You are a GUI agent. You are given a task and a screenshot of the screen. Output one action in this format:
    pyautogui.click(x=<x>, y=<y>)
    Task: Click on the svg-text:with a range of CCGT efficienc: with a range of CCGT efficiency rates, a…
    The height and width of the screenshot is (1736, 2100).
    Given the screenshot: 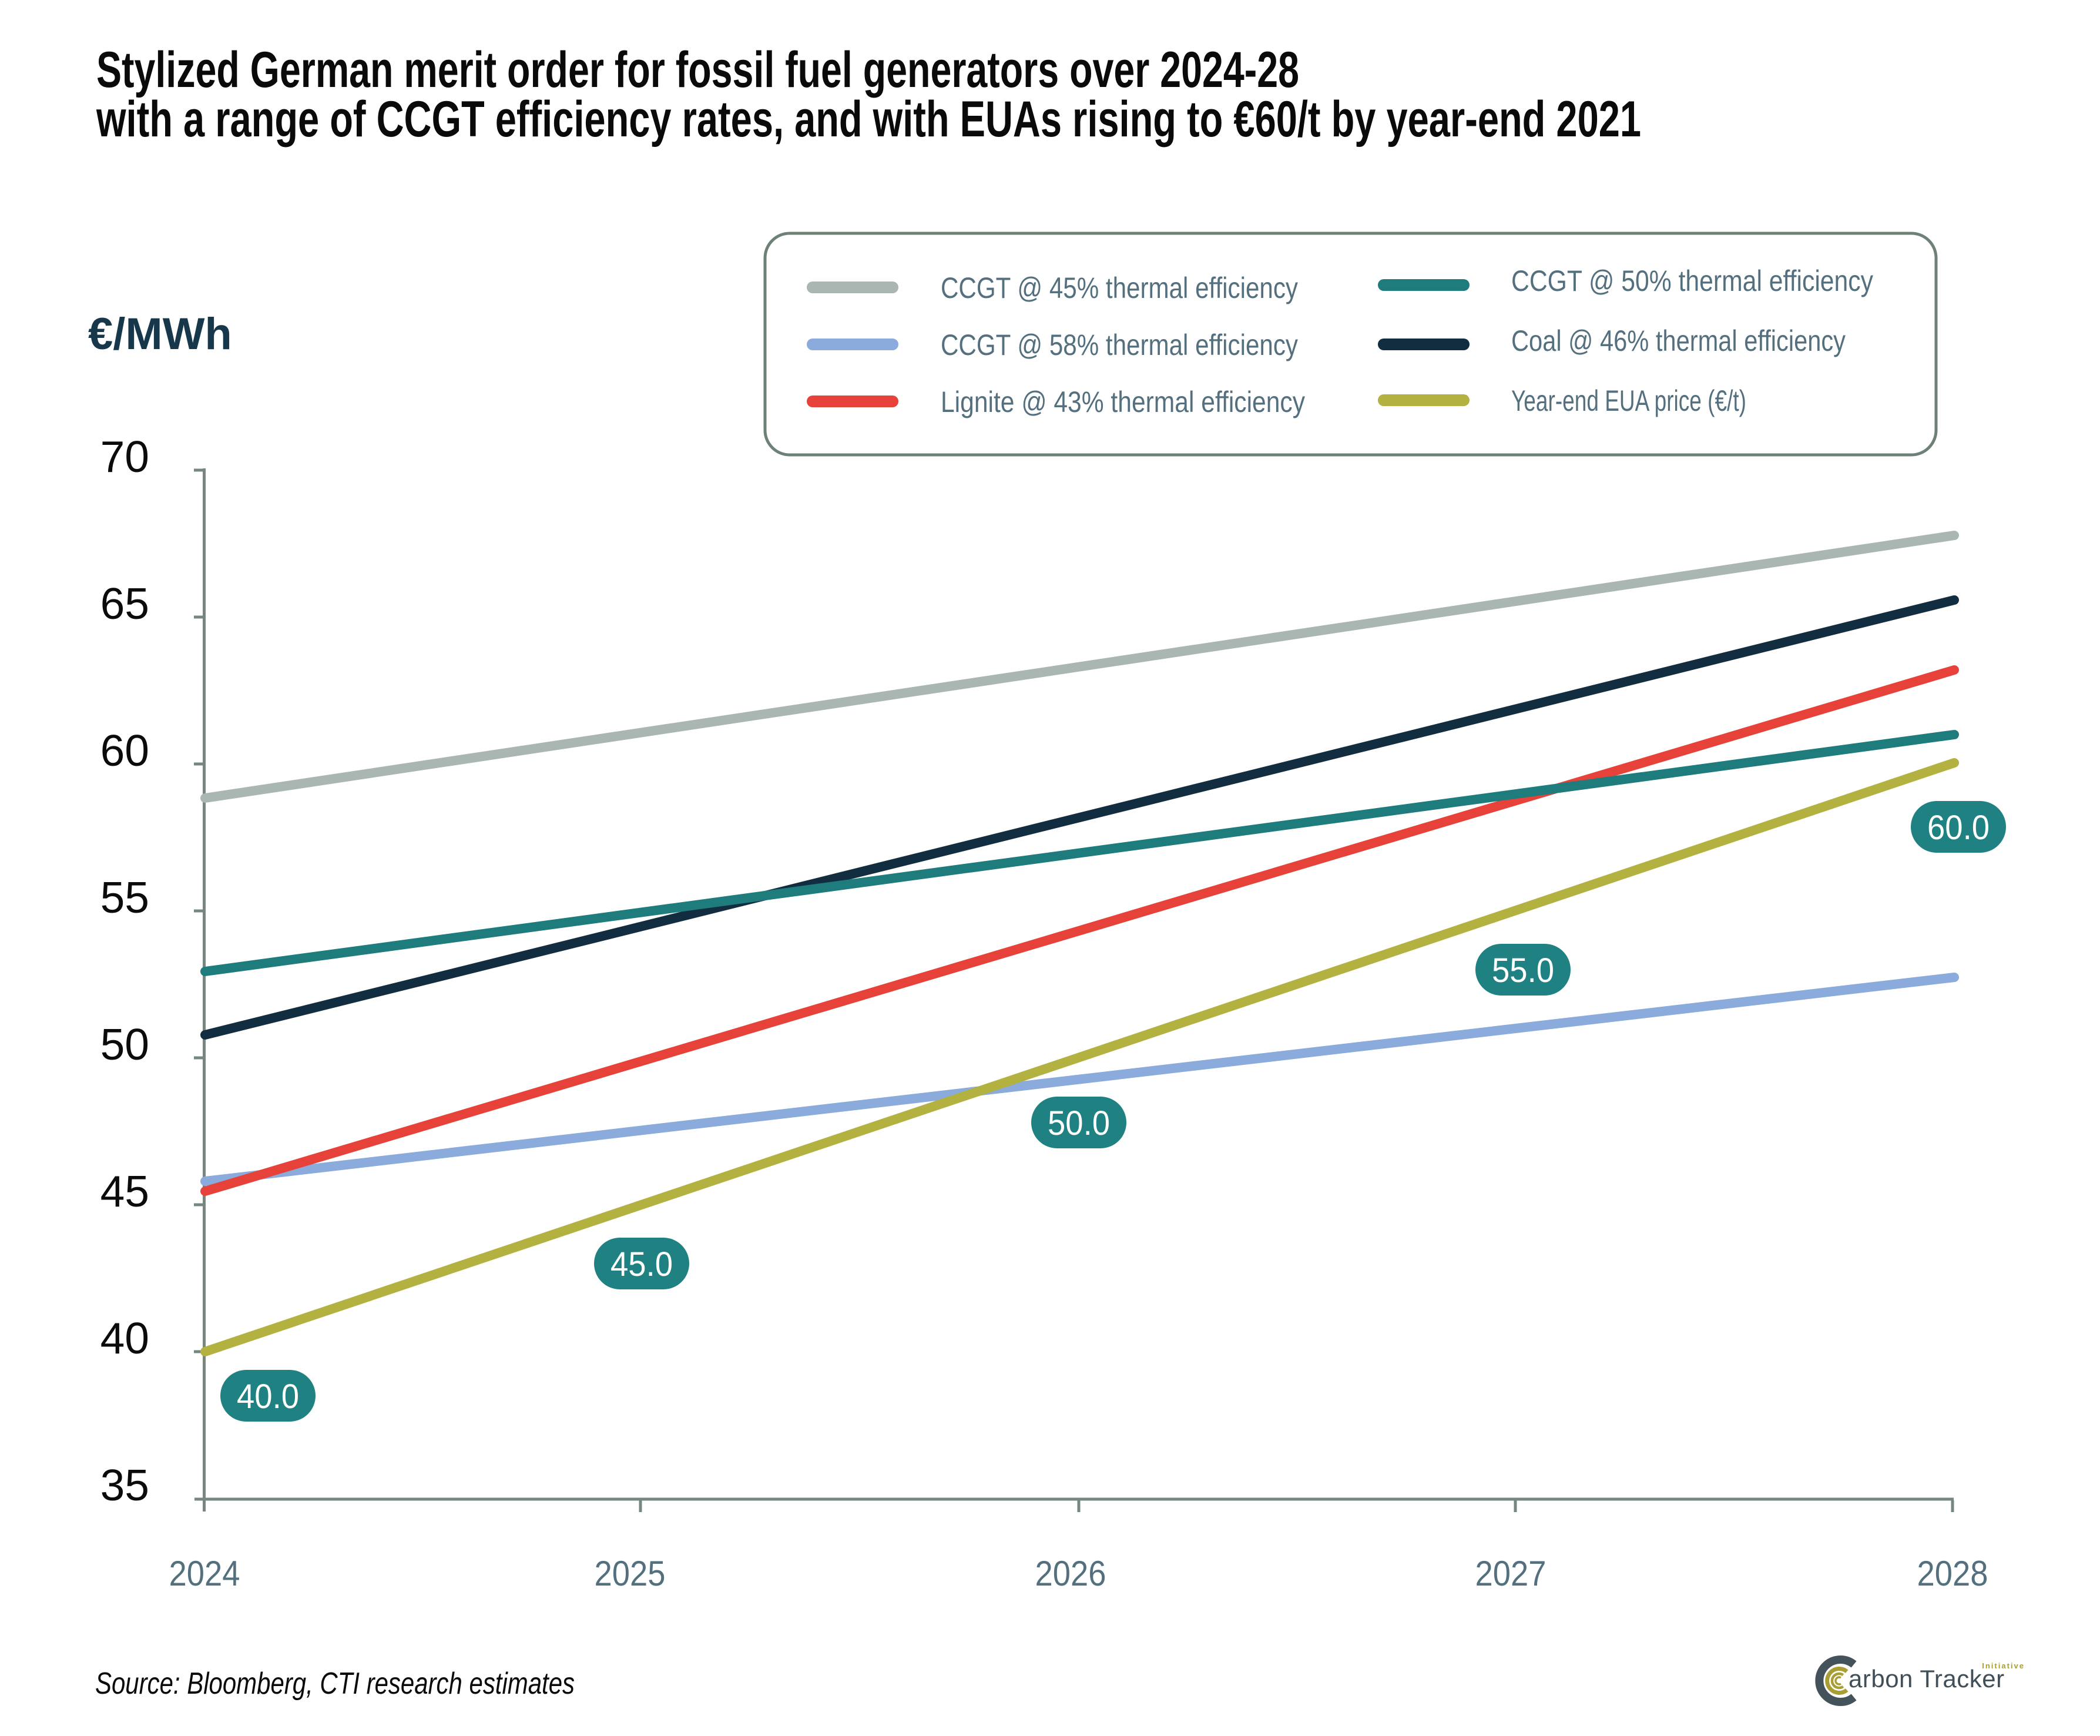 What is the action you would take?
    pyautogui.click(x=868, y=119)
    